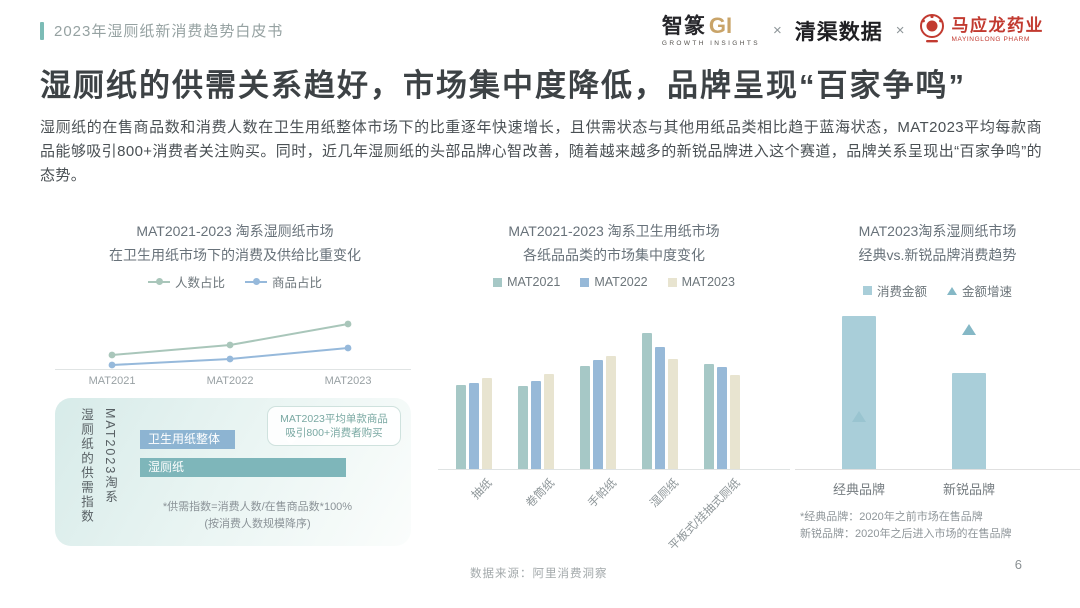 The image size is (1080, 608). I want to click on legend-item: 消费金额, so click(894, 290).